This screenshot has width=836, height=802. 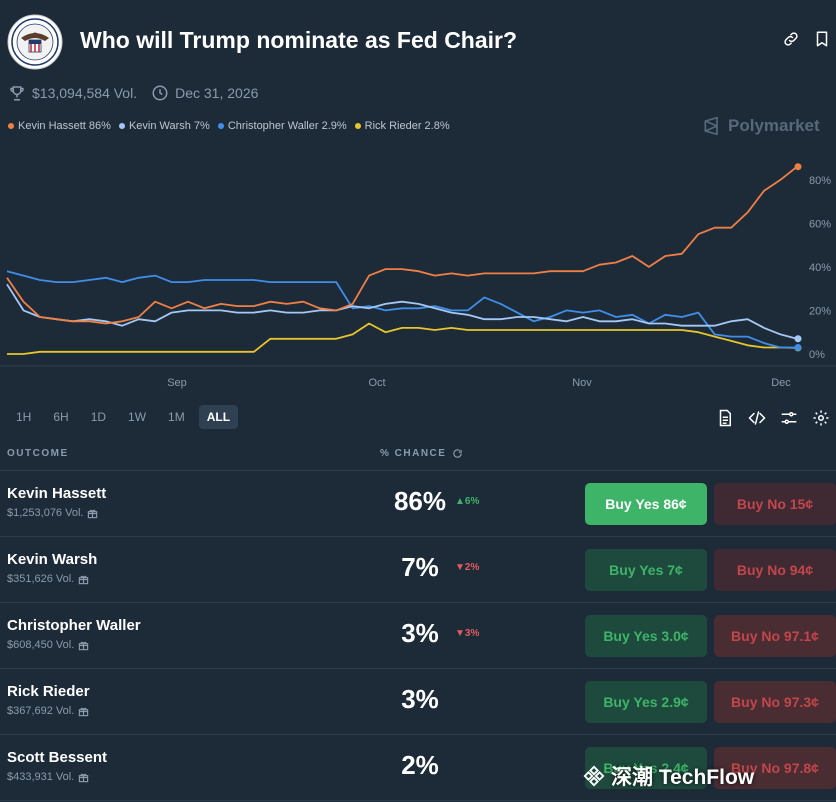 I want to click on market-volume: $13,094,584 Vol., so click(x=85, y=93).